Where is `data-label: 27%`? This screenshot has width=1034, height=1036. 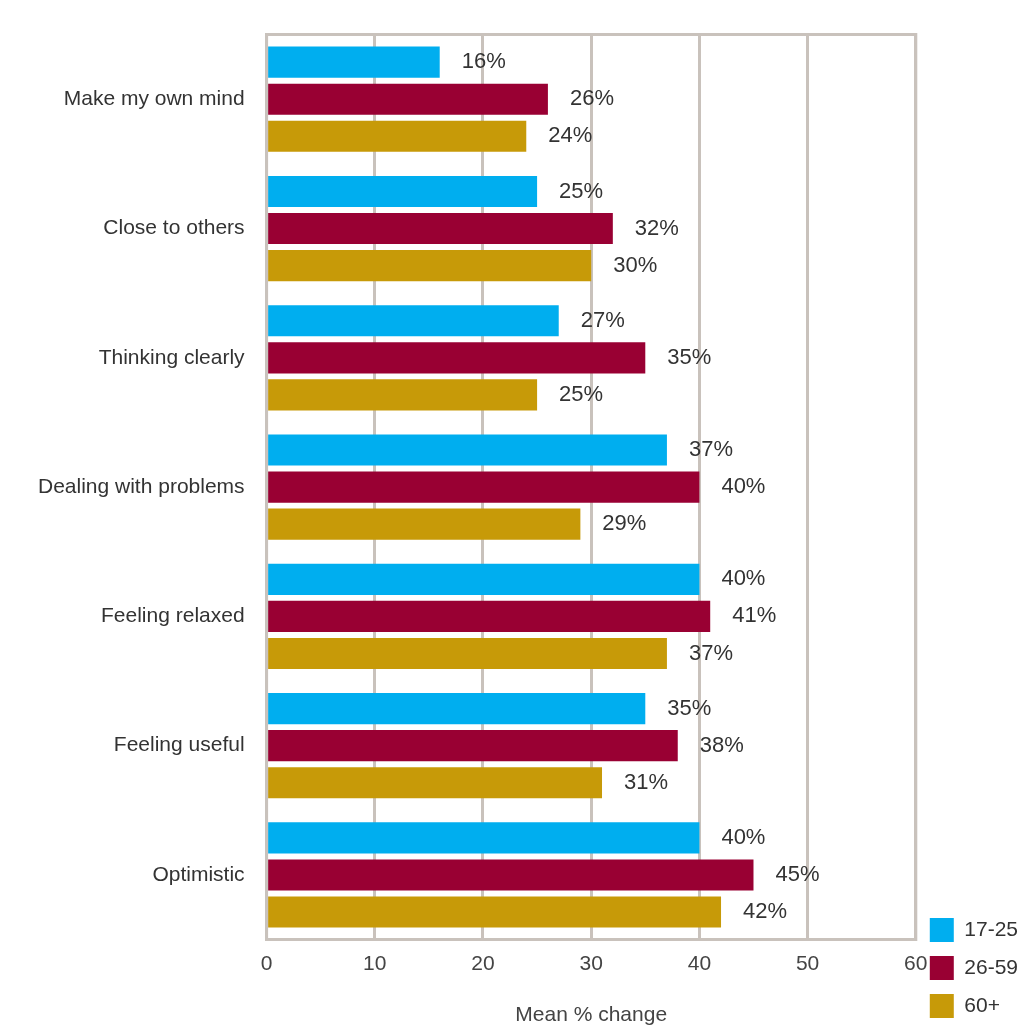 data-label: 27% is located at coordinates (602, 319).